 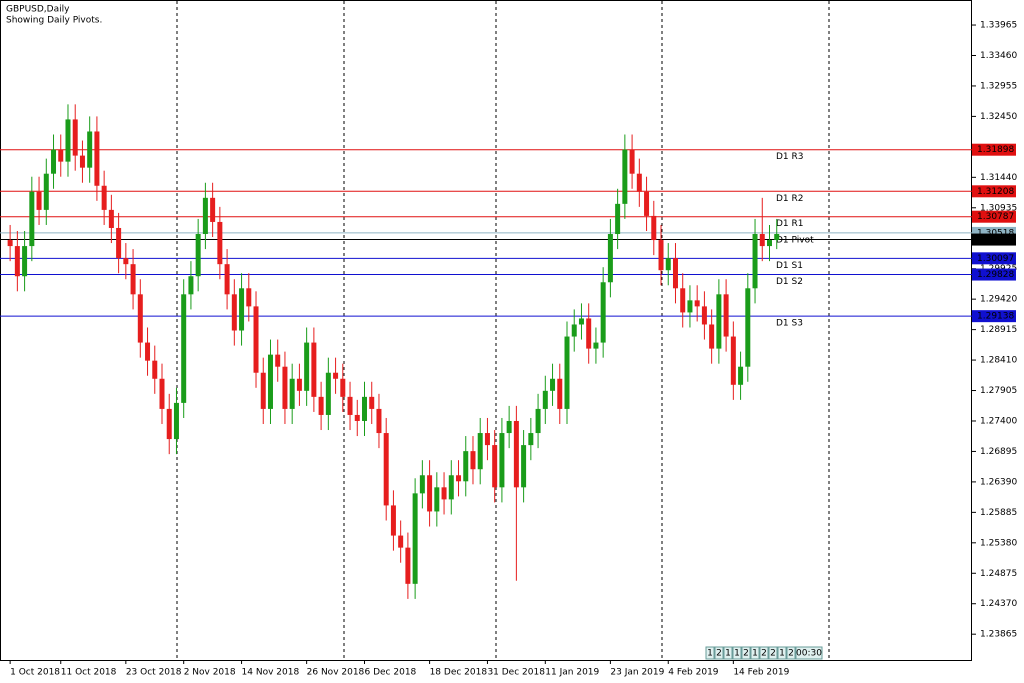 What do you see at coordinates (790, 157) in the screenshot?
I see `pivot-name: D1 R3` at bounding box center [790, 157].